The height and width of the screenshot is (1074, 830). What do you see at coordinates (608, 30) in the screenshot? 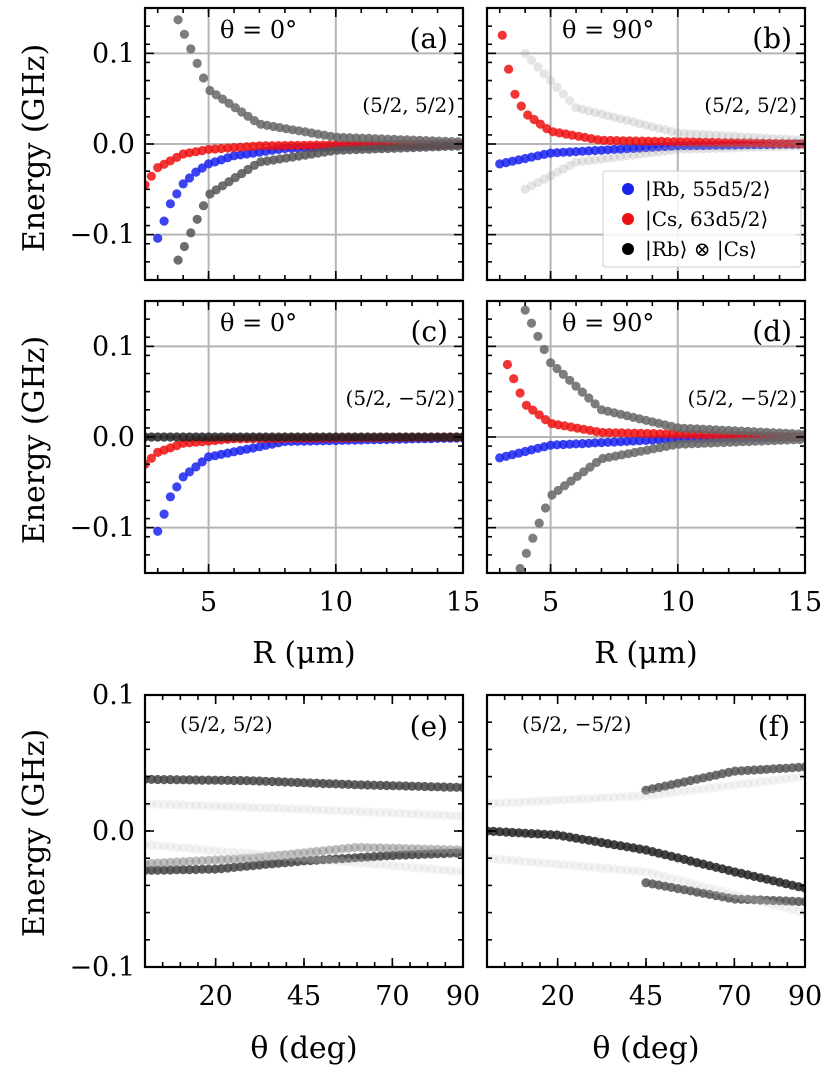
I see `angle-label-b: θ = 90°` at bounding box center [608, 30].